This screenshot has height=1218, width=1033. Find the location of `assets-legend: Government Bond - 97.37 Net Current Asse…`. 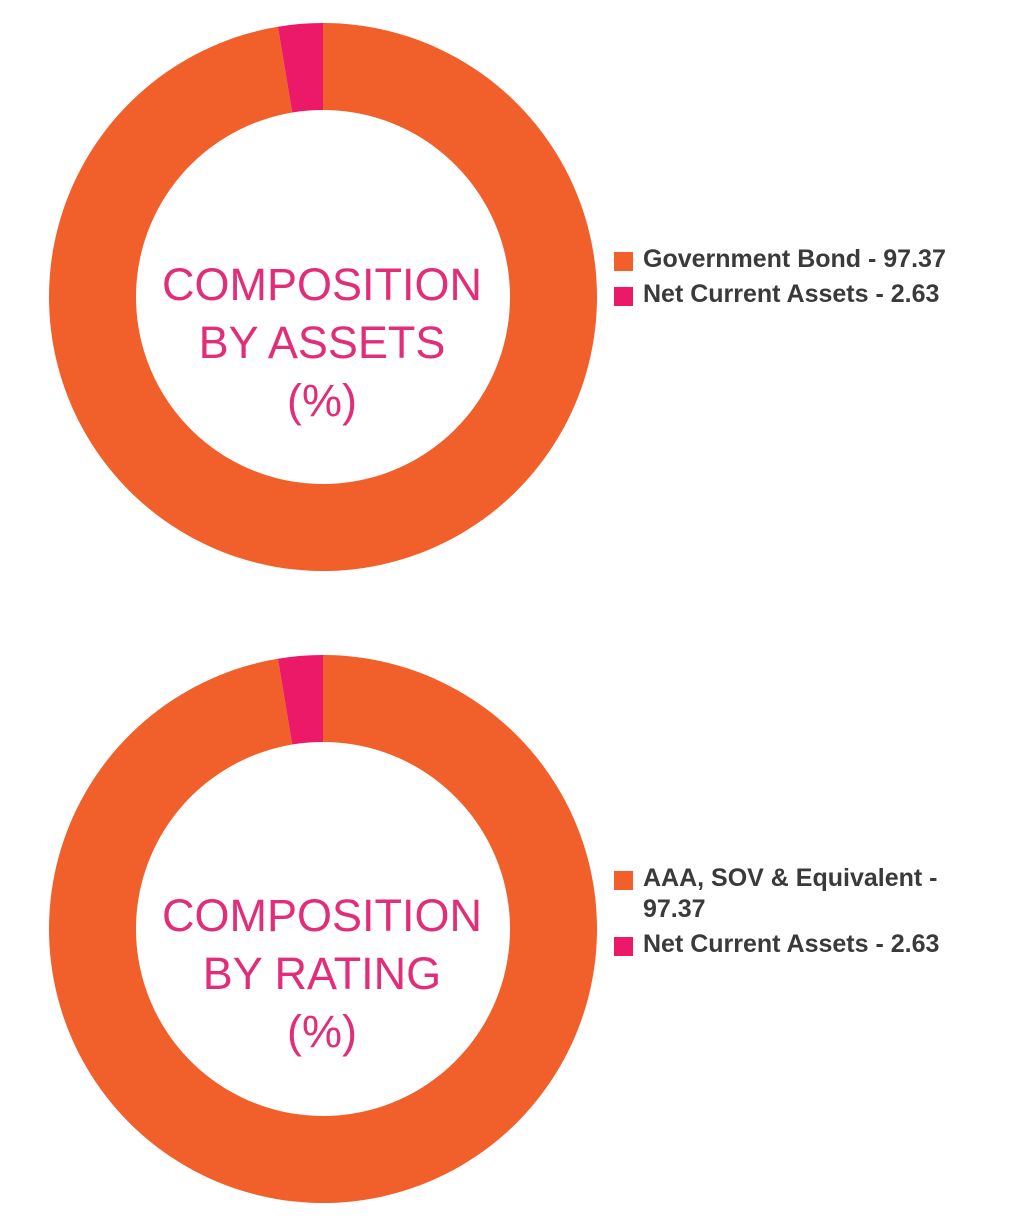

assets-legend: Government Bond - 97.37 Net Current Asse… is located at coordinates (814, 279).